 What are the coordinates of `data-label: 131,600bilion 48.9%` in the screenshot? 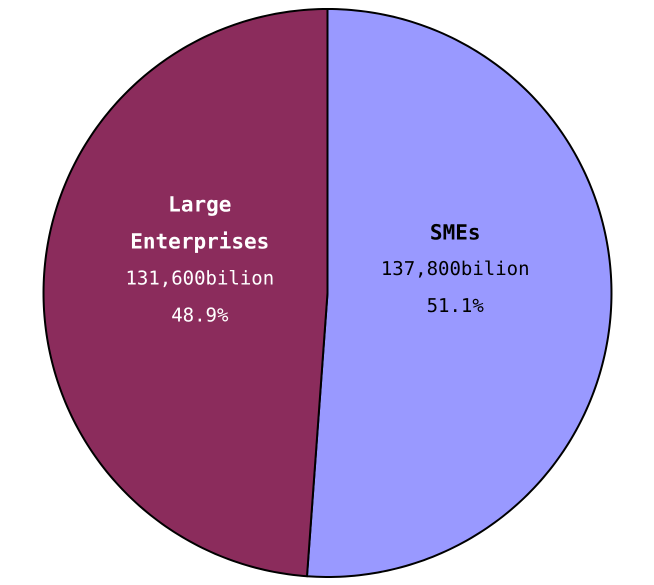 It's located at (199, 296).